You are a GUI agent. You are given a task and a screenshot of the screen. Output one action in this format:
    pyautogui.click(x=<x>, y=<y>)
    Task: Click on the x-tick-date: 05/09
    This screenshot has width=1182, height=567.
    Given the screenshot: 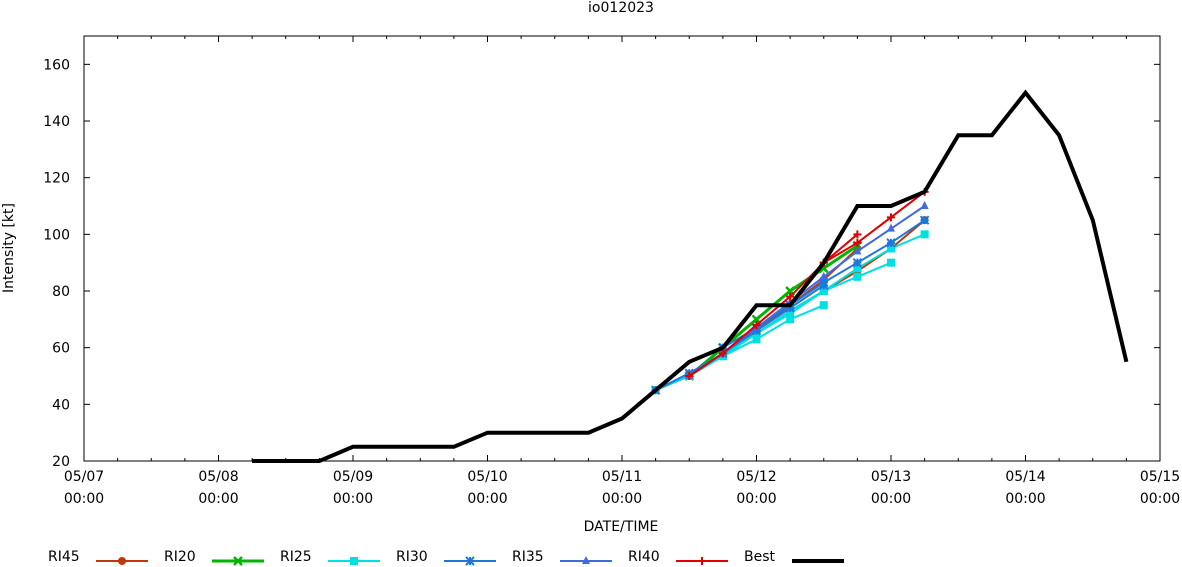 What is the action you would take?
    pyautogui.click(x=353, y=477)
    